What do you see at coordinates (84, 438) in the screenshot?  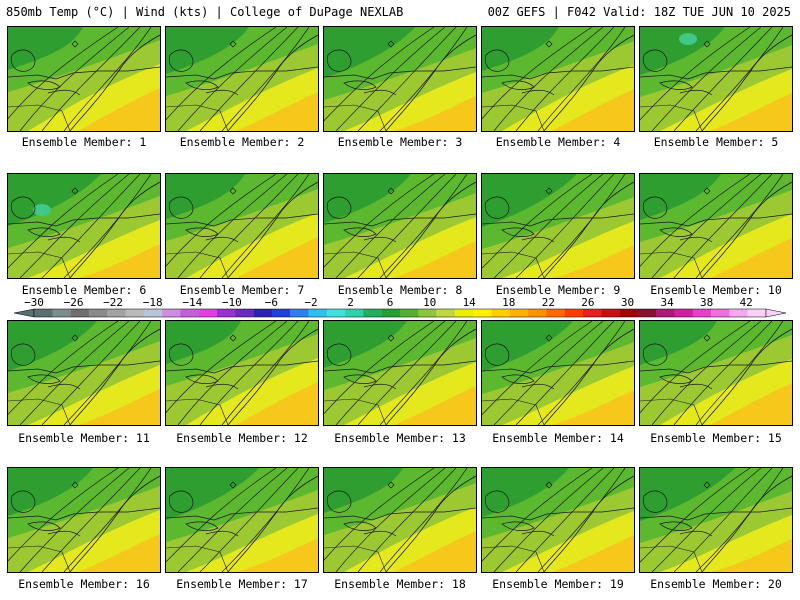 I see `ensemble-member-label: Ensemble Member: 11` at bounding box center [84, 438].